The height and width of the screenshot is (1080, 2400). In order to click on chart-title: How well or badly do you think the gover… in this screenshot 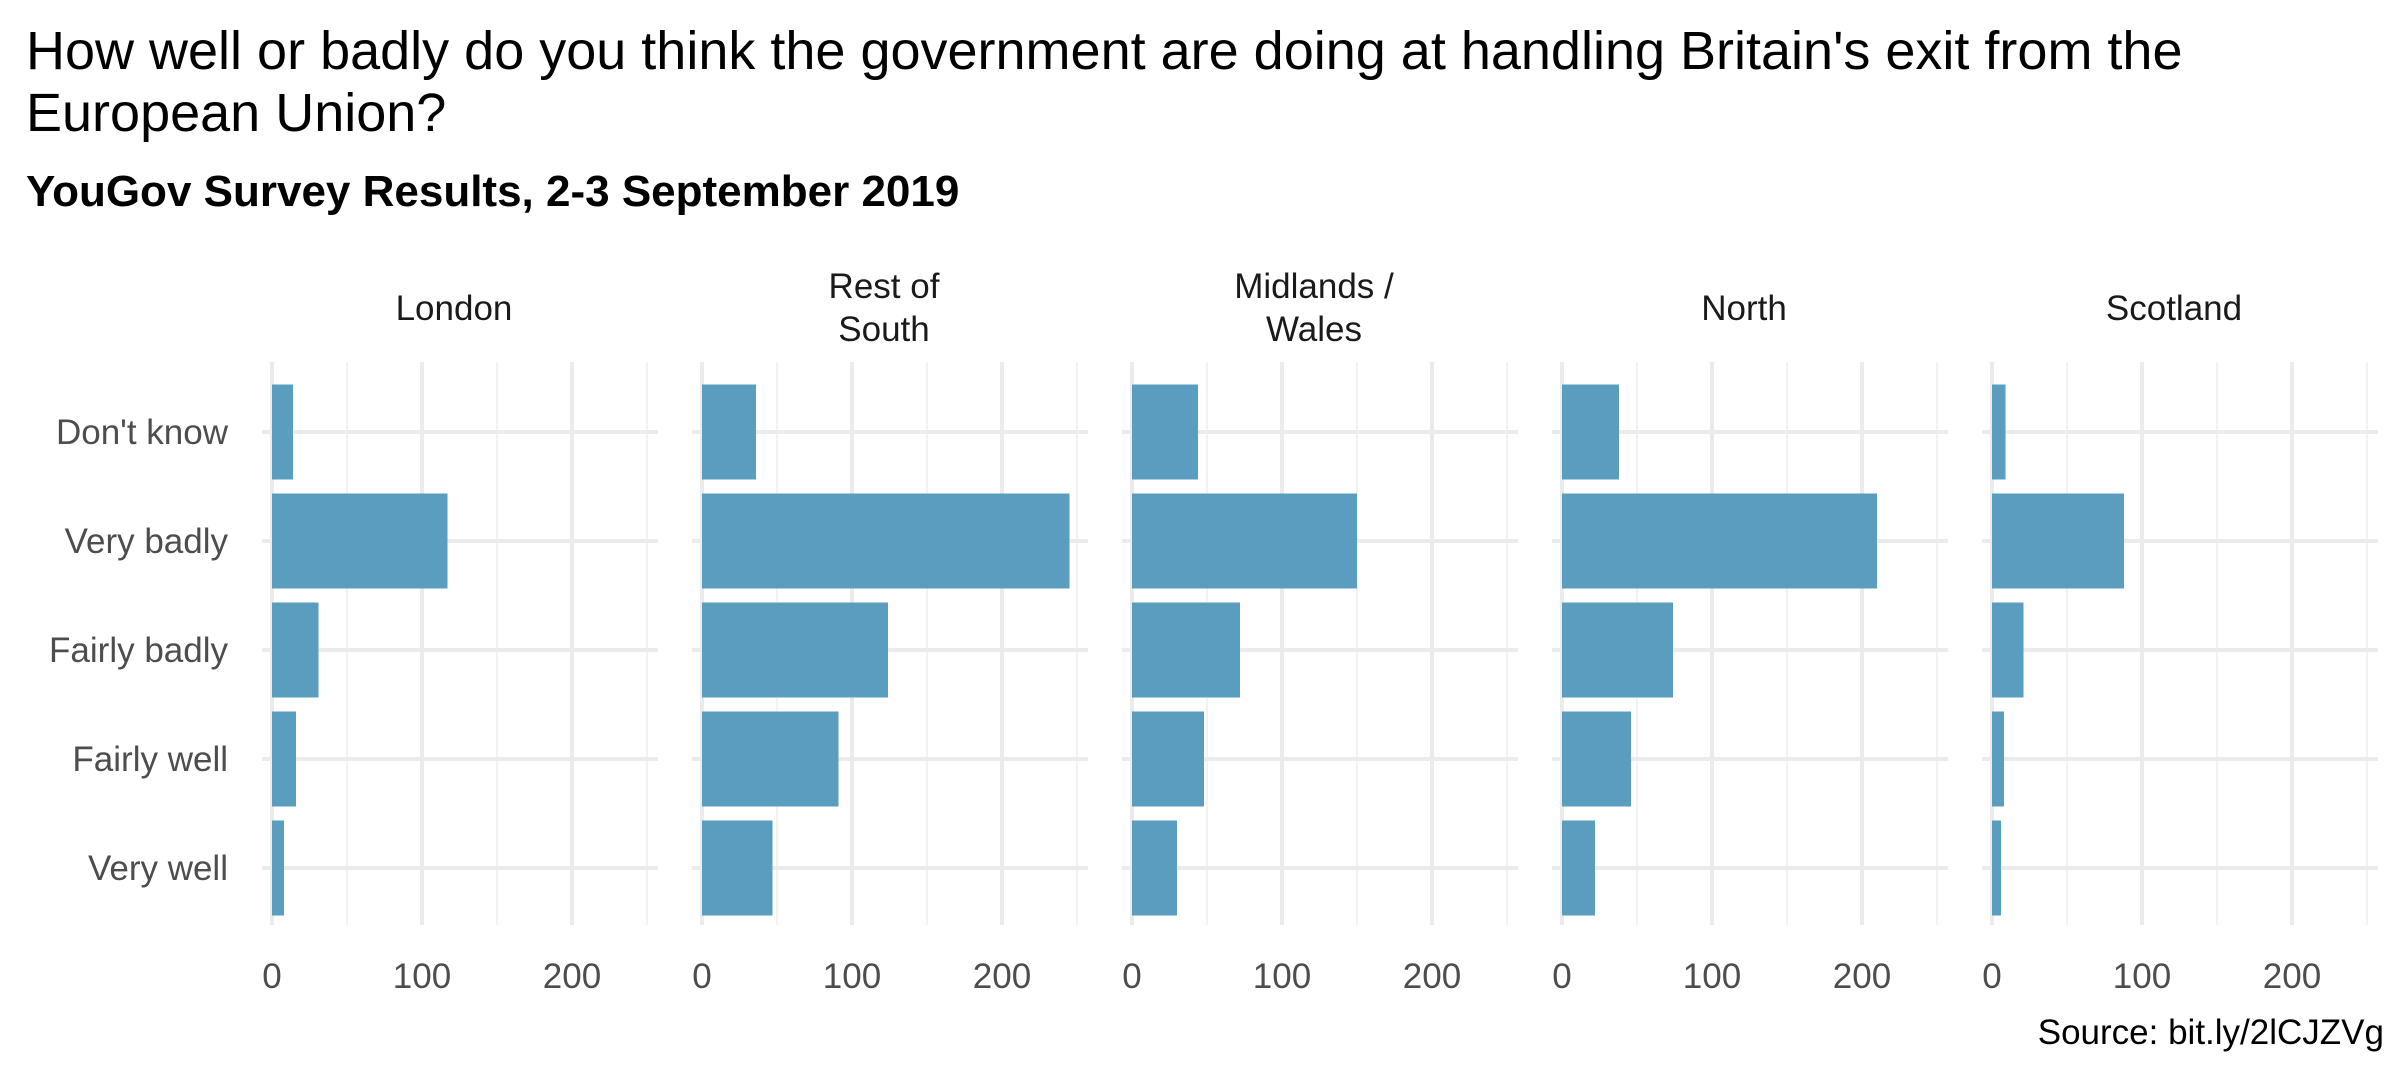, I will do `click(1104, 82)`.